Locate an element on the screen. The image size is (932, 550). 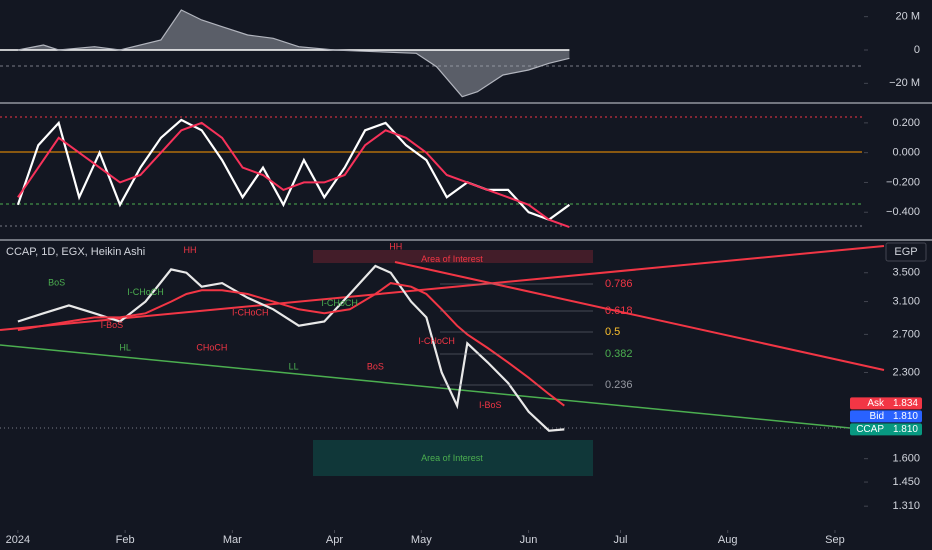
badge-name: Ask is located at coordinates (876, 403).